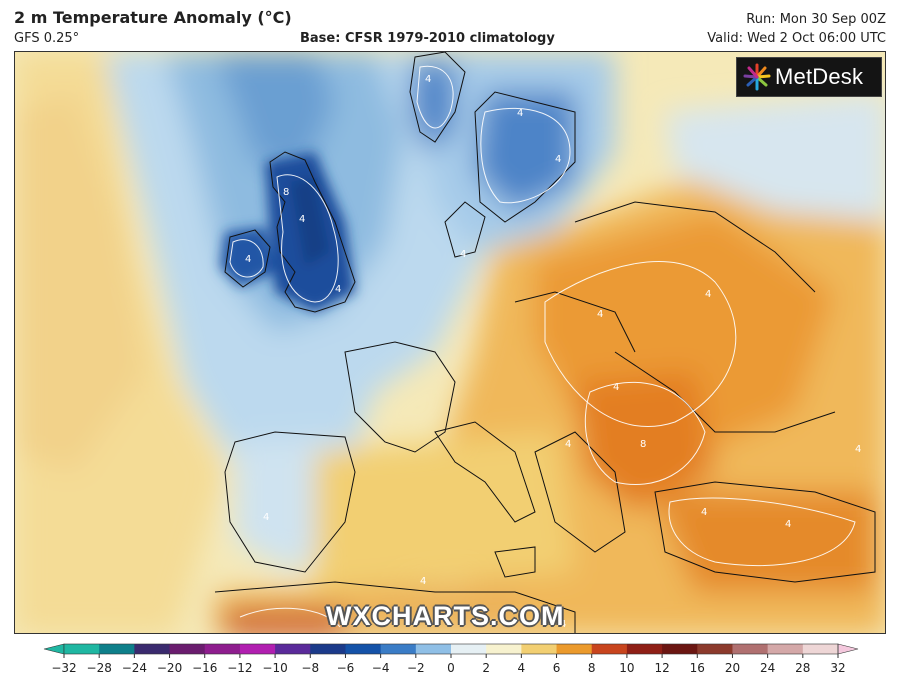  I want to click on colorbar-tick-label: 28, so click(802, 668).